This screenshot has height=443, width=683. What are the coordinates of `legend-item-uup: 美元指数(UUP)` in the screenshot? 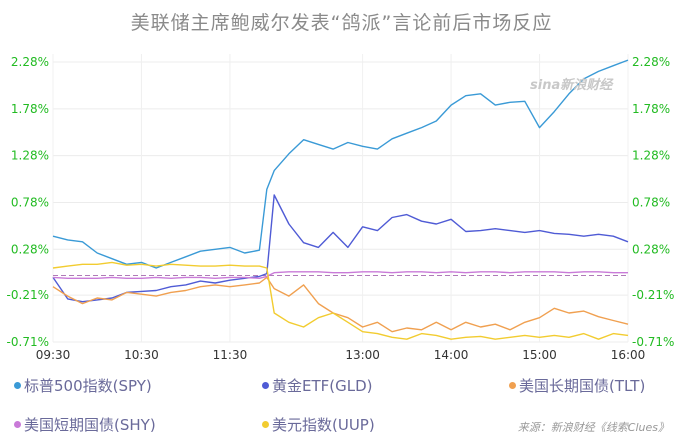 It's located at (318, 424).